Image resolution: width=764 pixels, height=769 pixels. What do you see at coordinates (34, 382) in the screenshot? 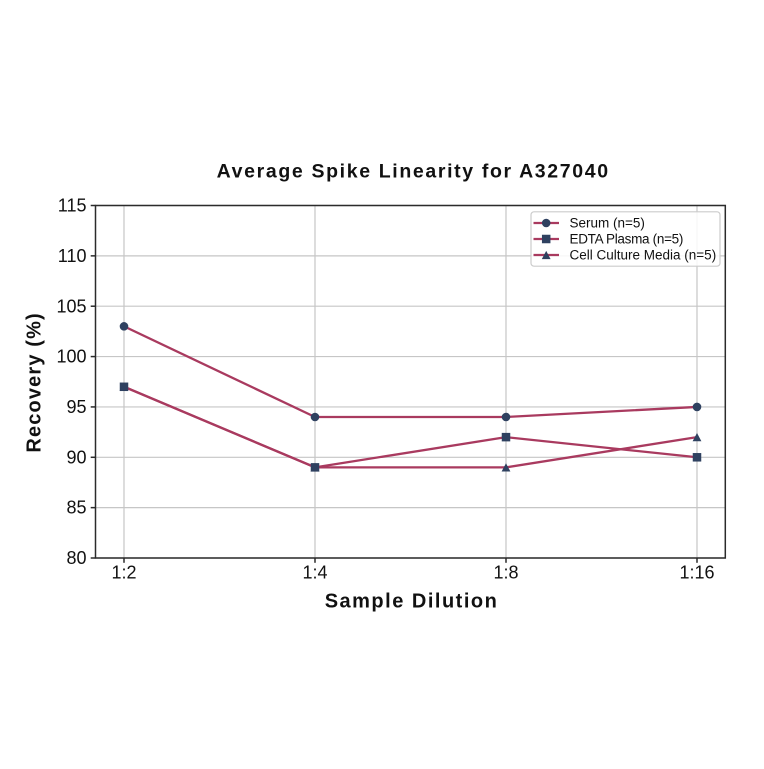
I see `svg-text: Recovery (%)` at bounding box center [34, 382].